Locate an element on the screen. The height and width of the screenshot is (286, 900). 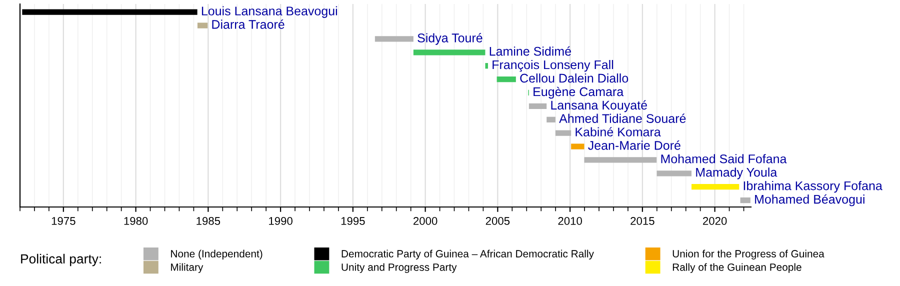
legend-label: Military is located at coordinates (187, 268).